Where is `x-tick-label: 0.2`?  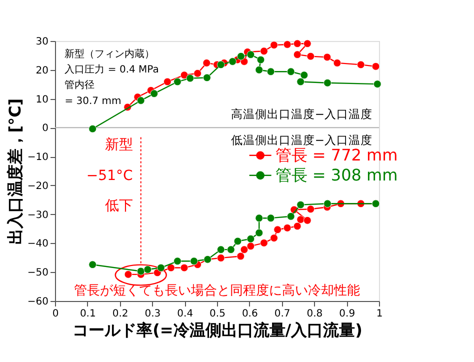
x-tick-label: 0.2 is located at coordinates (120, 314).